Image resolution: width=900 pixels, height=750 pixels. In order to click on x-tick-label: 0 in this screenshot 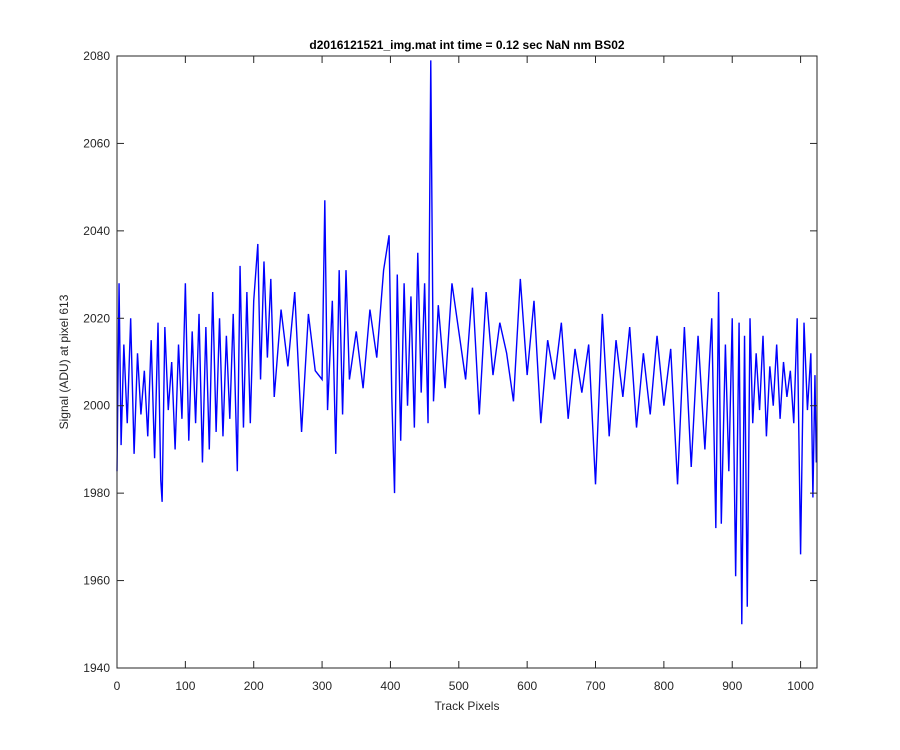, I will do `click(117, 686)`.